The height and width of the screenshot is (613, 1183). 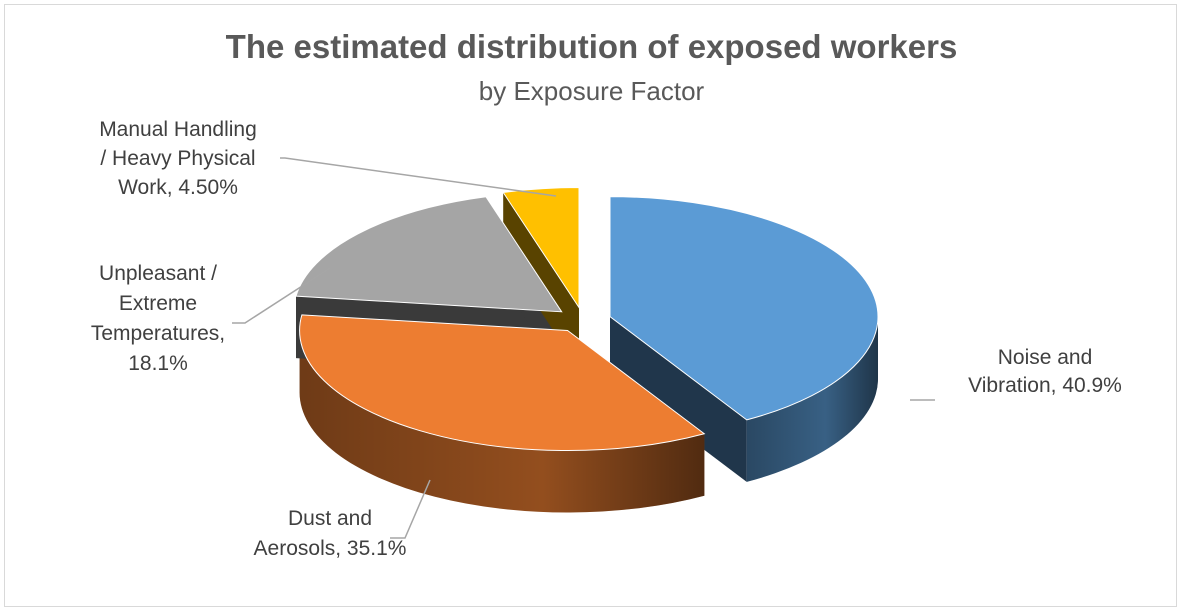 What do you see at coordinates (158, 333) in the screenshot?
I see `data-label-line: Temperatures,` at bounding box center [158, 333].